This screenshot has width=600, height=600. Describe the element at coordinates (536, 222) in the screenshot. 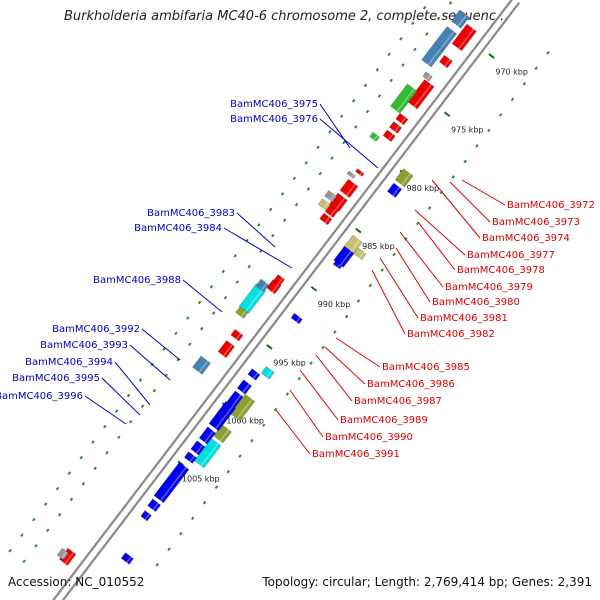

I see `gene-label: BamMC406_3973` at that location.